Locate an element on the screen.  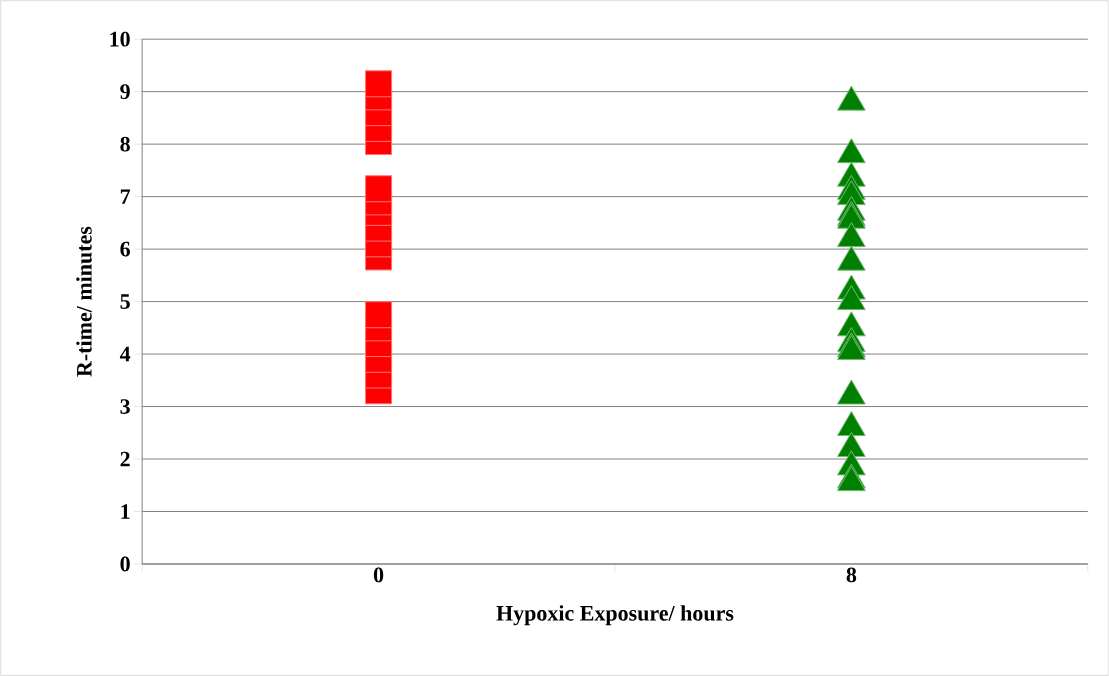
y-tick-label: 0 is located at coordinates (125, 564).